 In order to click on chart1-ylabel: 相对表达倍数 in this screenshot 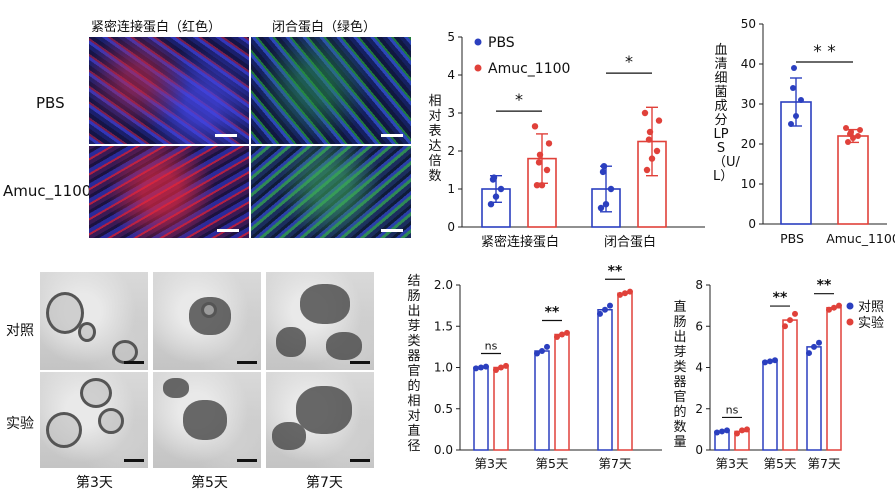, I will do `click(435, 139)`.